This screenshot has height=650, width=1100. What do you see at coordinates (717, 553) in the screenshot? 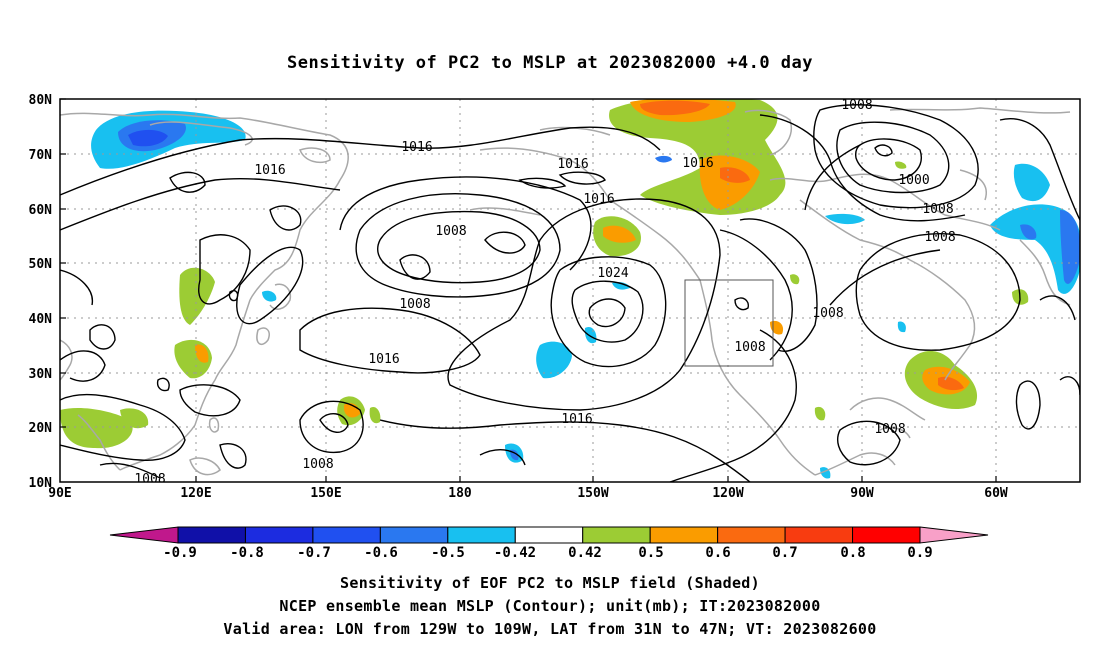
I see `colorbar-label: 0.6` at bounding box center [717, 553].